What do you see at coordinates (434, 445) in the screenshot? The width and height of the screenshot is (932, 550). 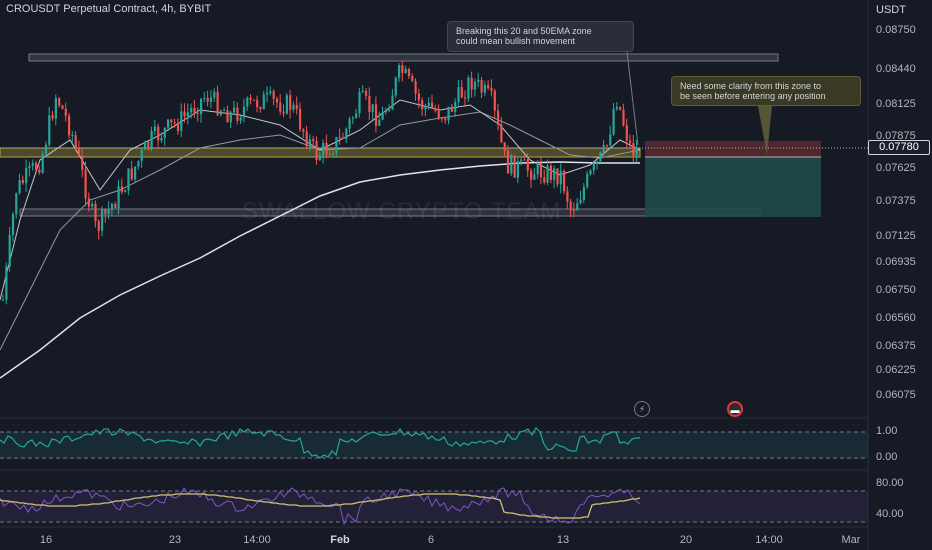 I see `indicator-1-band` at bounding box center [434, 445].